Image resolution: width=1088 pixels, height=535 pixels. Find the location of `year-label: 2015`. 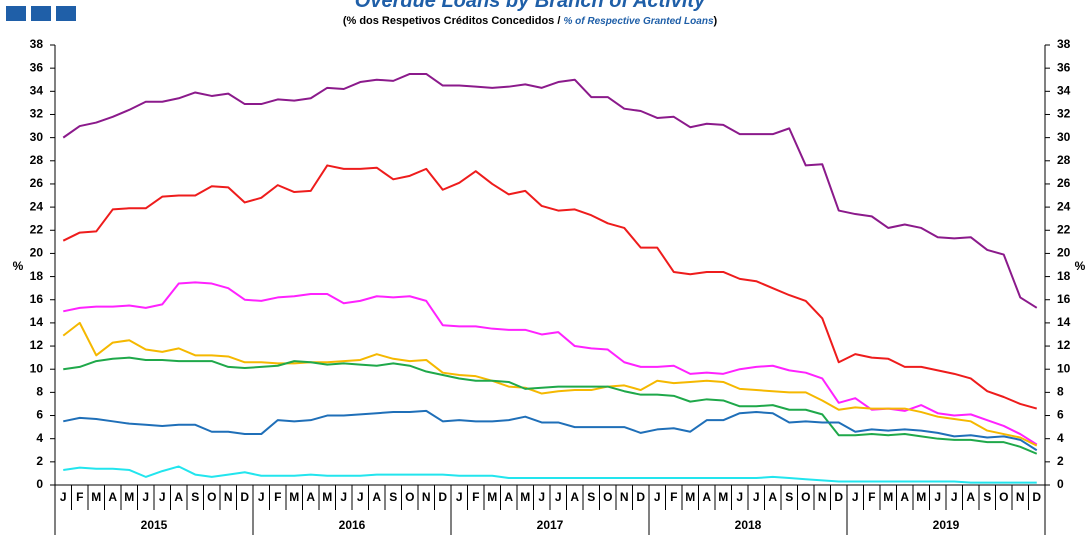

year-label: 2015 is located at coordinates (154, 525).